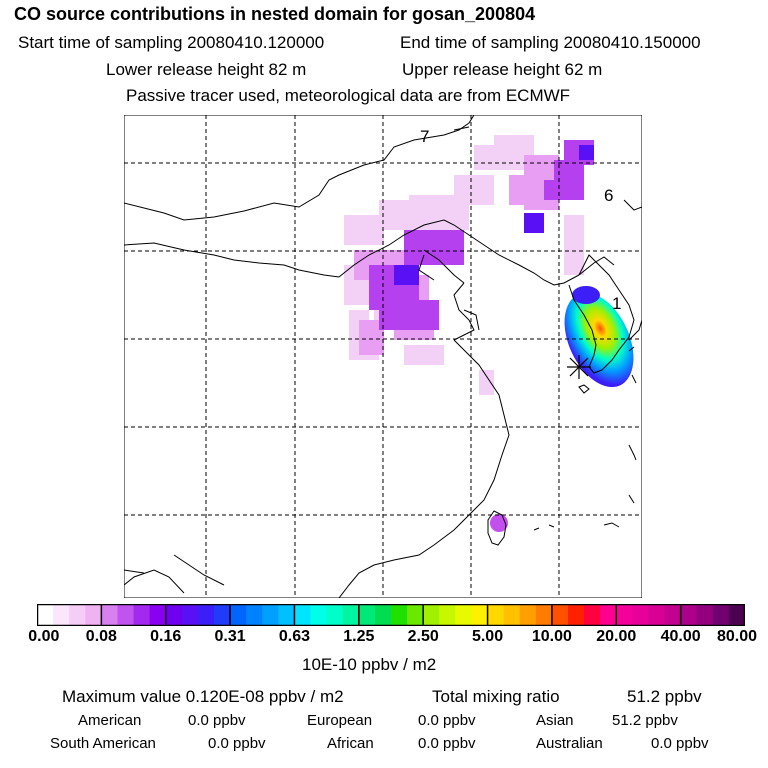 This screenshot has height=768, width=768. I want to click on region-label-7: 7, so click(424, 136).